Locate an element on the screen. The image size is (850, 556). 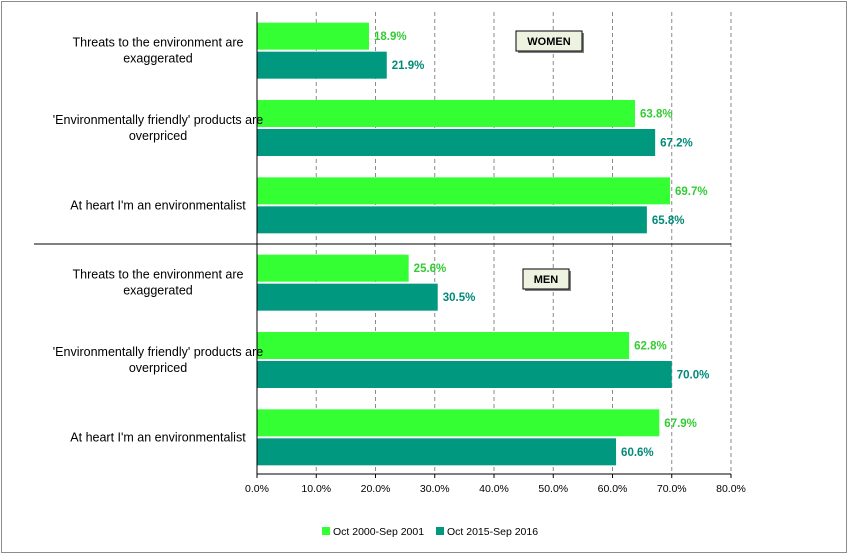
value-label: 65.8% is located at coordinates (668, 221).